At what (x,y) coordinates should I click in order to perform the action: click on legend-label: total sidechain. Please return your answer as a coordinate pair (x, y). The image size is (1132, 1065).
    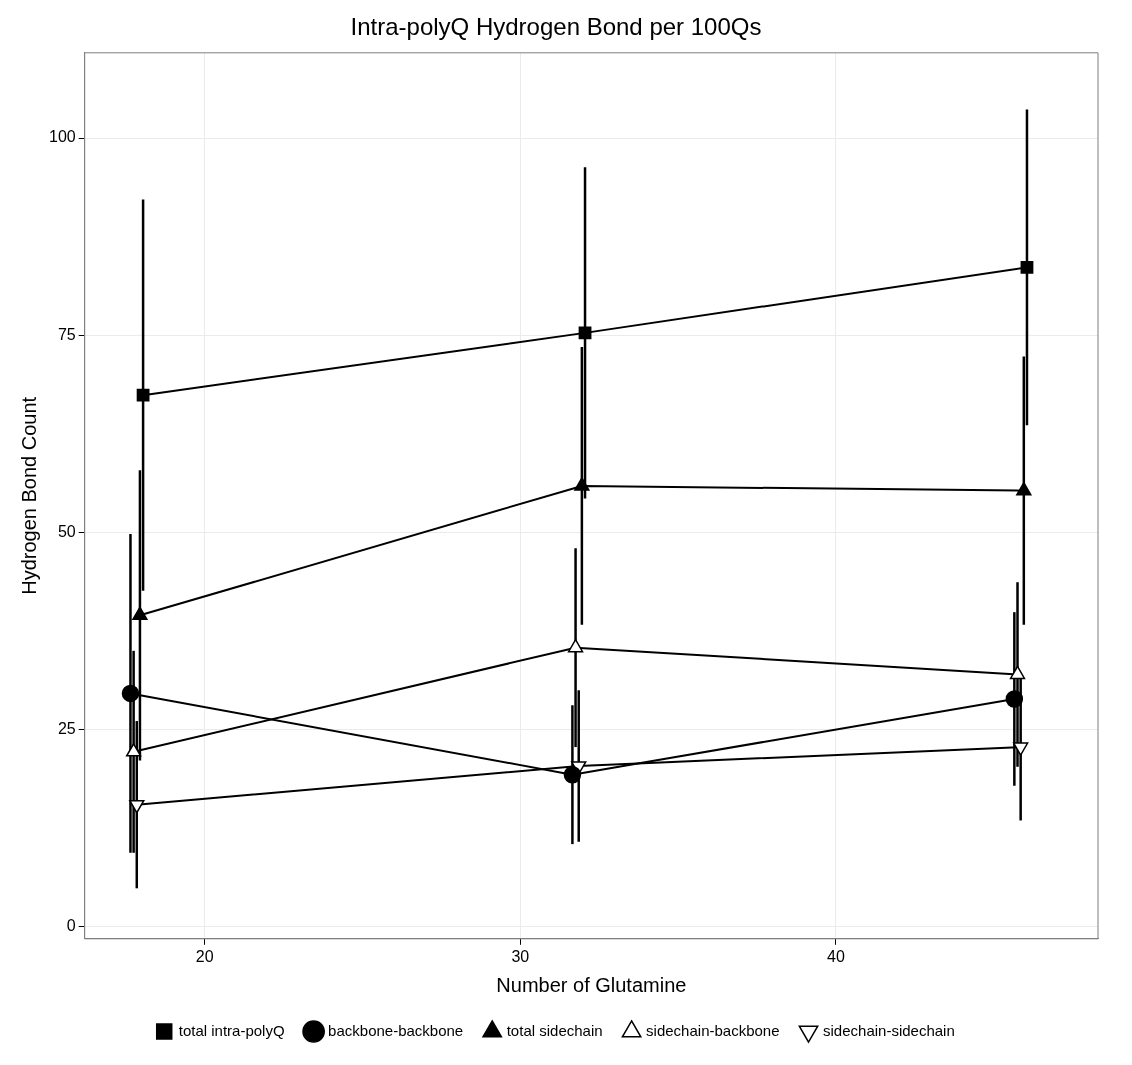
    Looking at the image, I should click on (554, 1030).